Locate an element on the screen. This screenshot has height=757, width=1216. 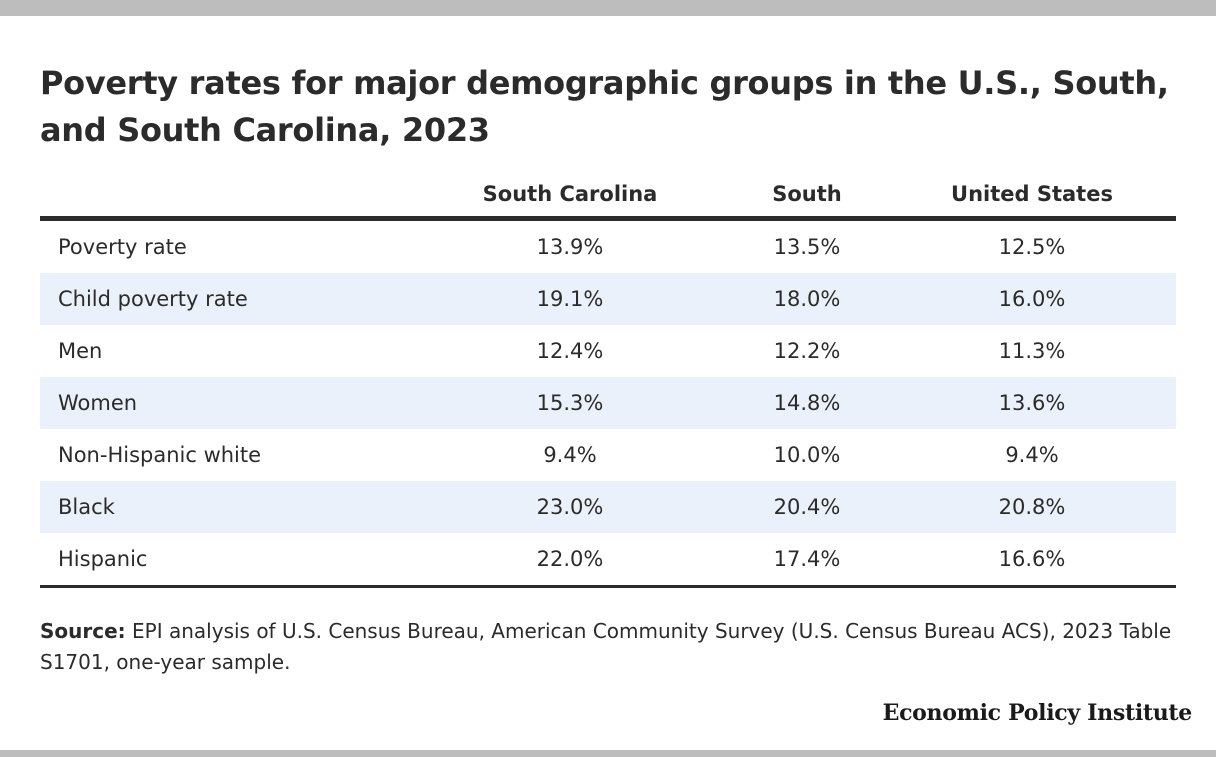
header-rule is located at coordinates (608, 218).